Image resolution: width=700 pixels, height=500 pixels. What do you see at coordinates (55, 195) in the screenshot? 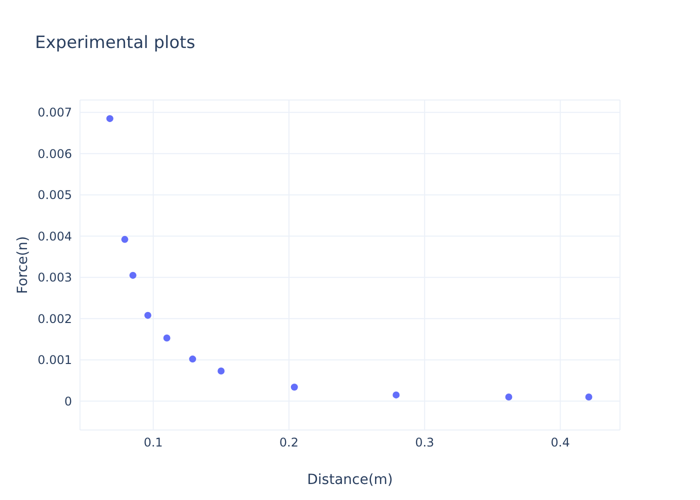
I see `y-tick-label: 0.005` at bounding box center [55, 195].